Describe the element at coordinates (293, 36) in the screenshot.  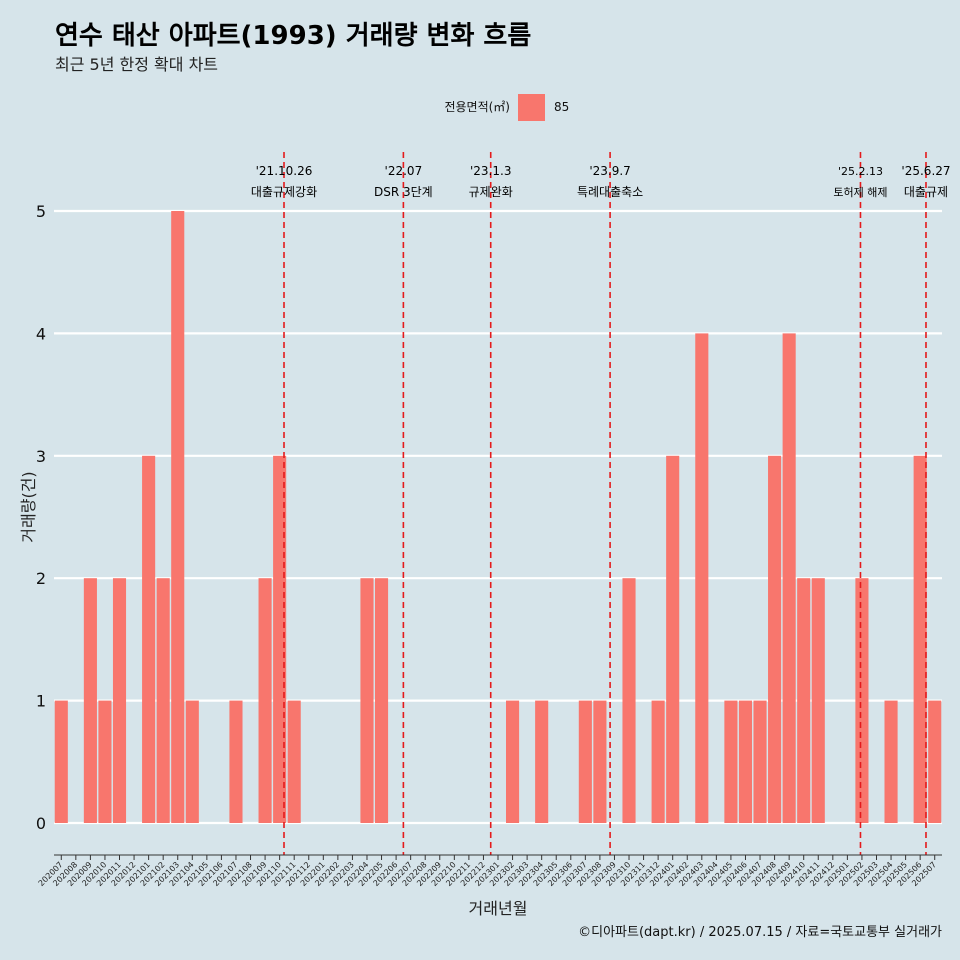
I see `chart-title: 연수 태산 아파트(1993) 거래량 변화 흐름` at that location.